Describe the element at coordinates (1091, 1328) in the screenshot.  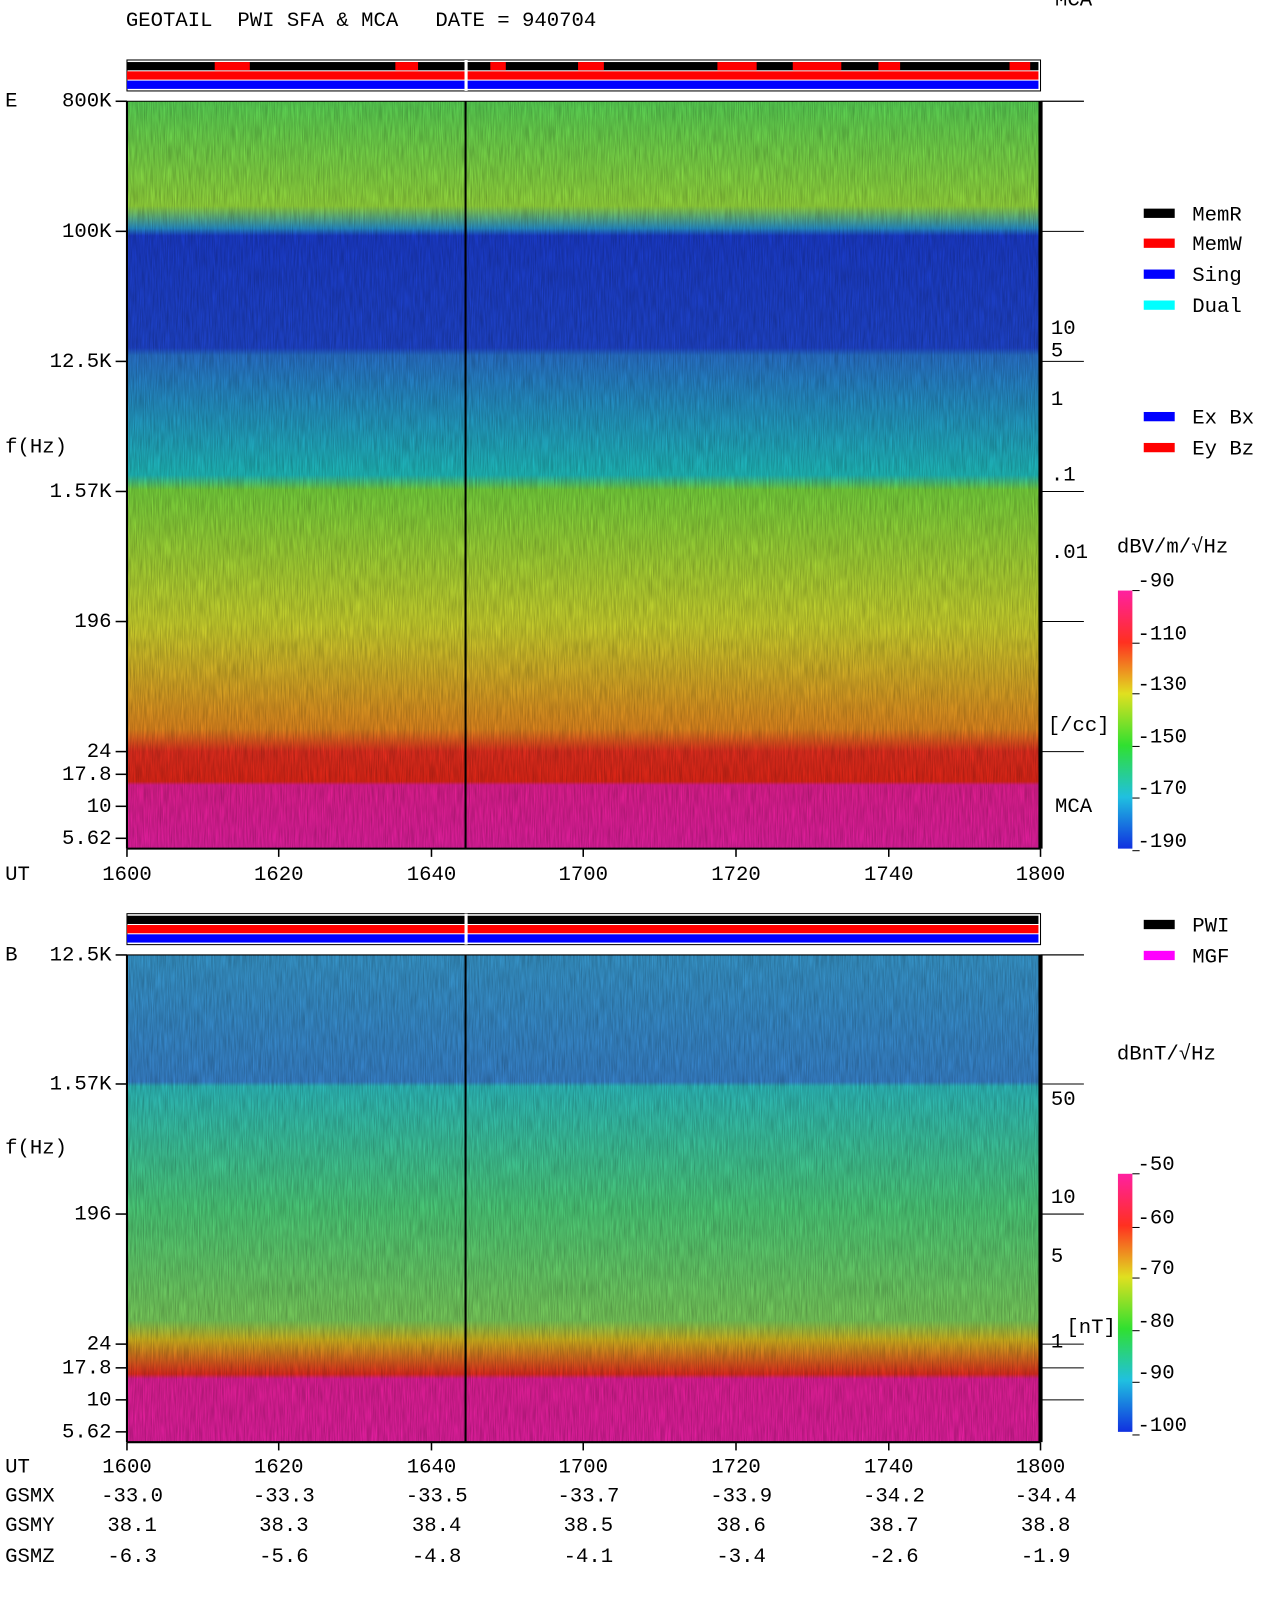
I see `field-unit: [nT]` at that location.